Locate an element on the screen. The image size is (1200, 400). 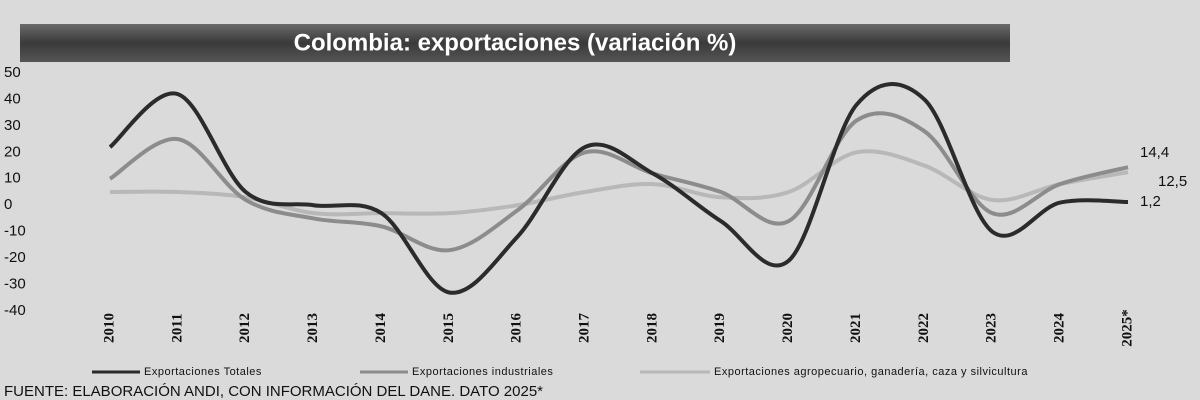
y-tick-label: 40 is located at coordinates (12, 98).